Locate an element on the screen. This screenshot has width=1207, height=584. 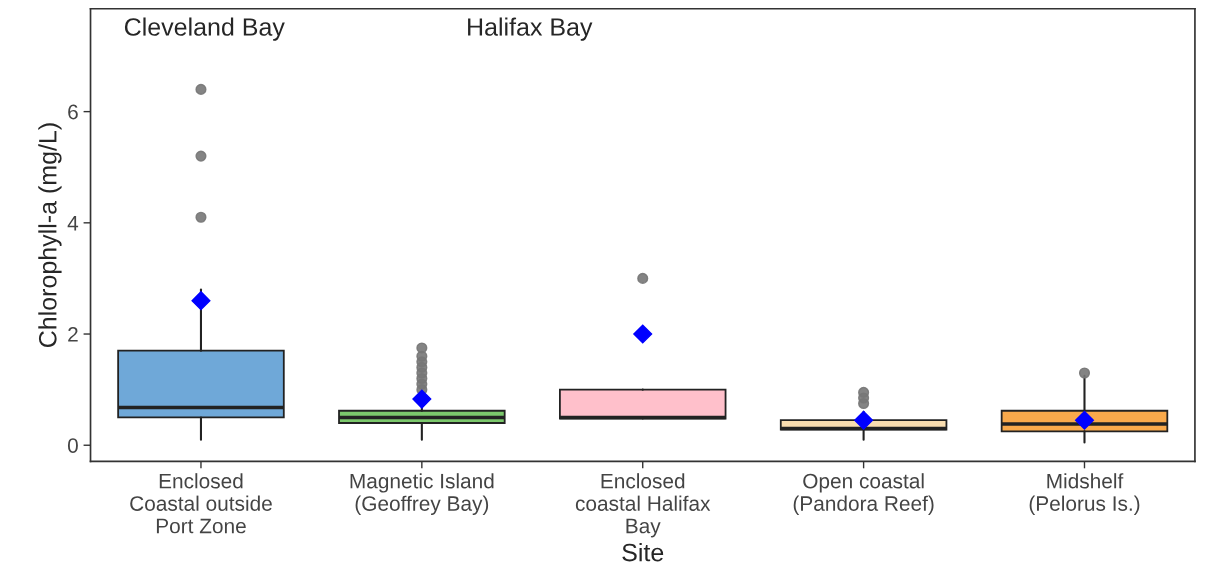
x-tick-label: Open coastal (Pandora Reef) is located at coordinates (863, 494).